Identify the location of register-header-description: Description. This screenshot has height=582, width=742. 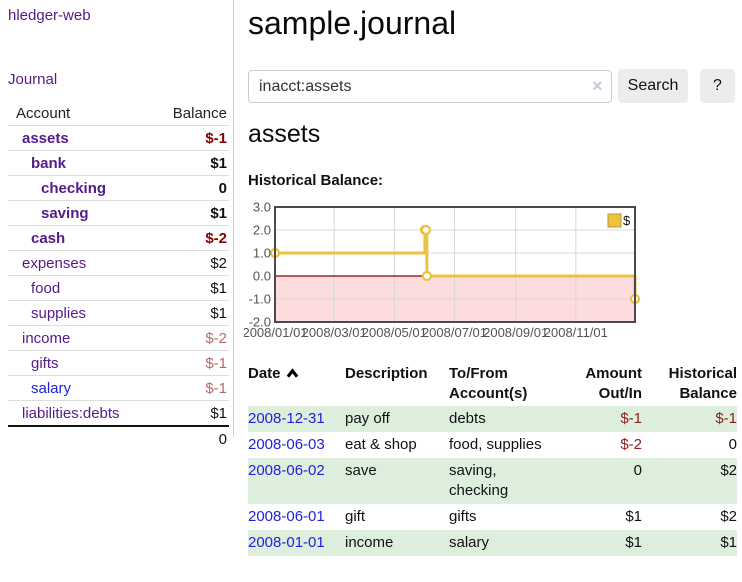
(386, 373).